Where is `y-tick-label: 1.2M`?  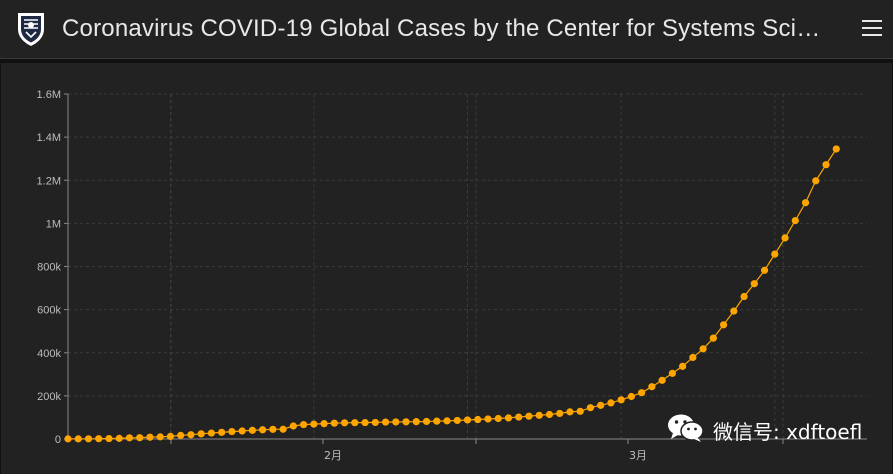 y-tick-label: 1.2M is located at coordinates (49, 181).